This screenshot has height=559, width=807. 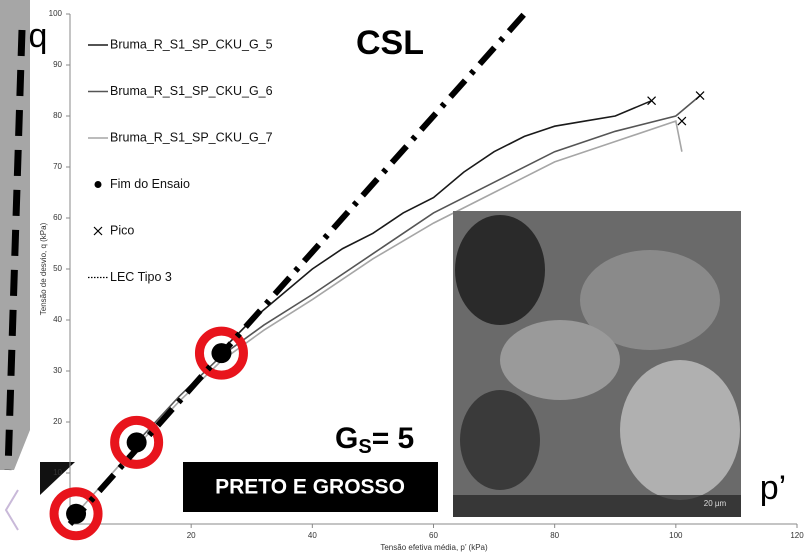 I want to click on legend-label: Bruma_R_S1_SP_CKU_G_7, so click(x=191, y=137).